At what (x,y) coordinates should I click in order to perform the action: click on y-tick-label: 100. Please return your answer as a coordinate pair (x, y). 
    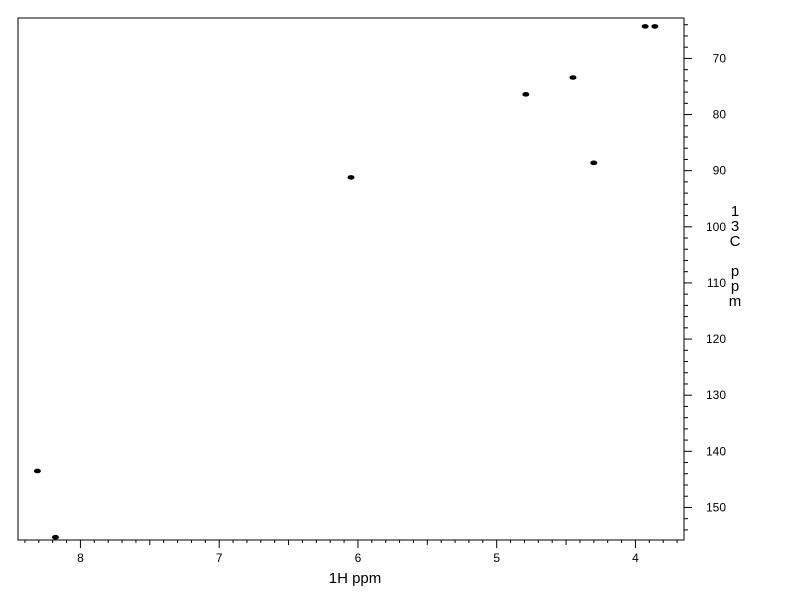
    Looking at the image, I should click on (716, 227).